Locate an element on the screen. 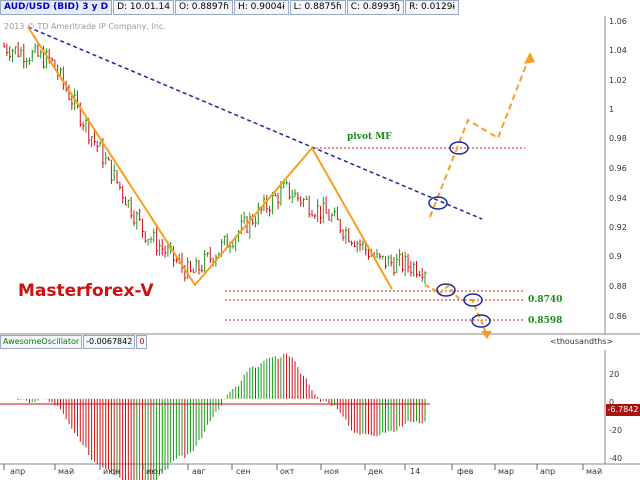 This screenshot has width=640, height=480. target-ellipse-trend is located at coordinates (438, 203).